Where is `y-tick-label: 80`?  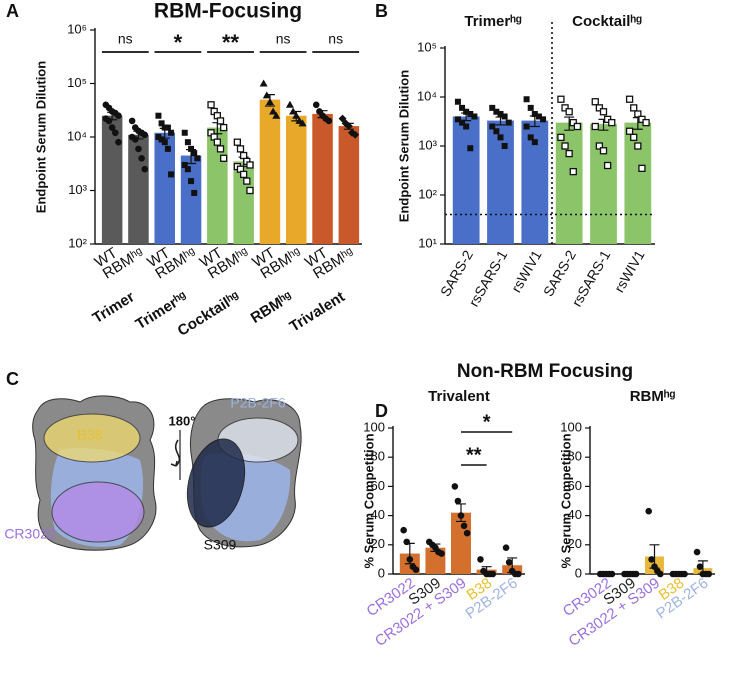
y-tick-label: 80 is located at coordinates (378, 456).